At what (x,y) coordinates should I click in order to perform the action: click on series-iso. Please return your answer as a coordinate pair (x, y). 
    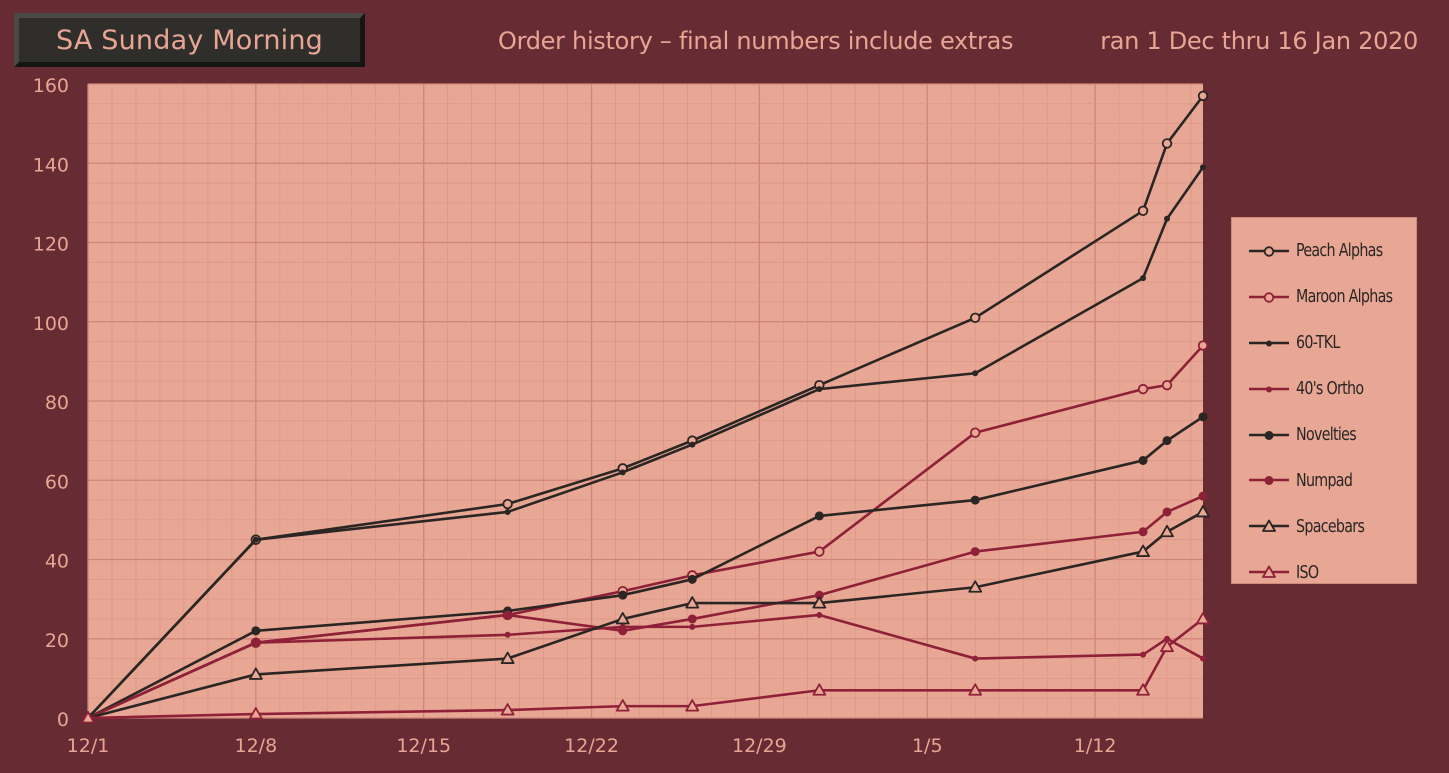
    Looking at the image, I should click on (645, 668).